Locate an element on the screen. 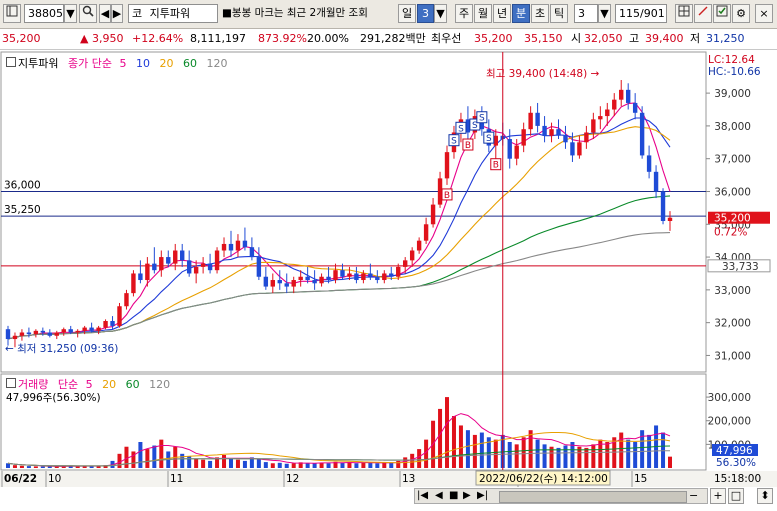 The image size is (777, 511). period-tick-button: 틱 is located at coordinates (559, 13).